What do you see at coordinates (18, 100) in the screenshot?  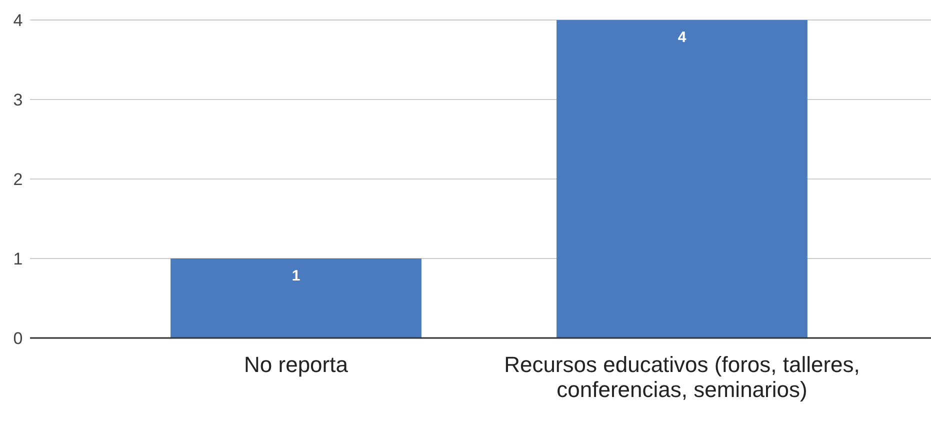 I see `y-tick-label: 3` at bounding box center [18, 100].